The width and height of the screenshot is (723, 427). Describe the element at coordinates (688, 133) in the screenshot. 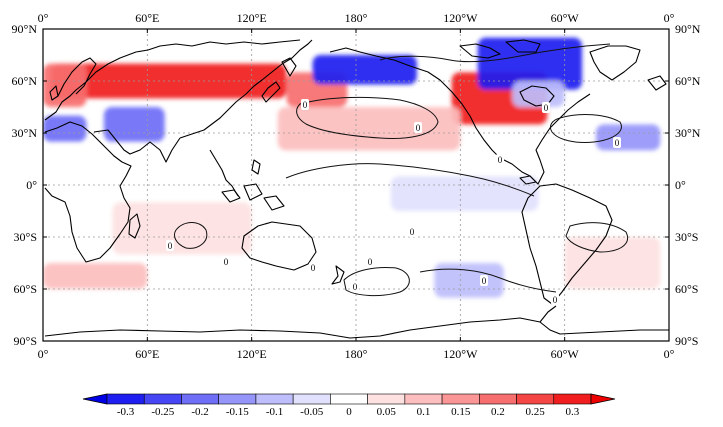

I see `right-latitude-label: 30°N` at that location.